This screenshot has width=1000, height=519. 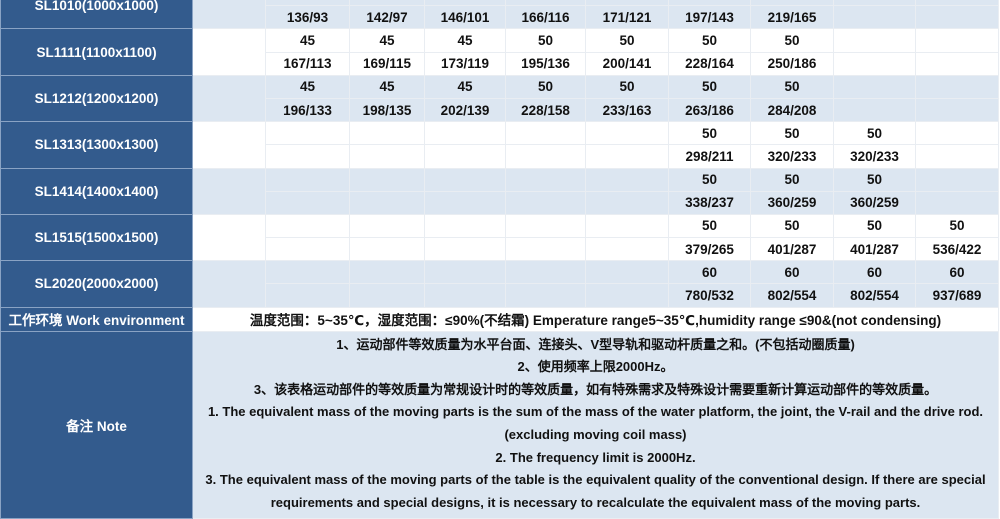 I want to click on value-cell: 379/265, so click(x=709, y=249).